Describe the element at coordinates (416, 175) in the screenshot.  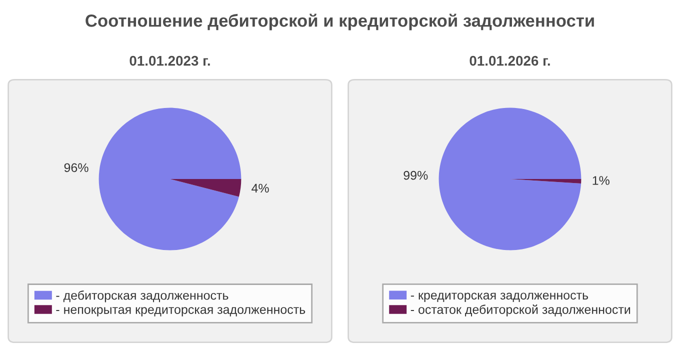
I see `data-label: 99%` at that location.